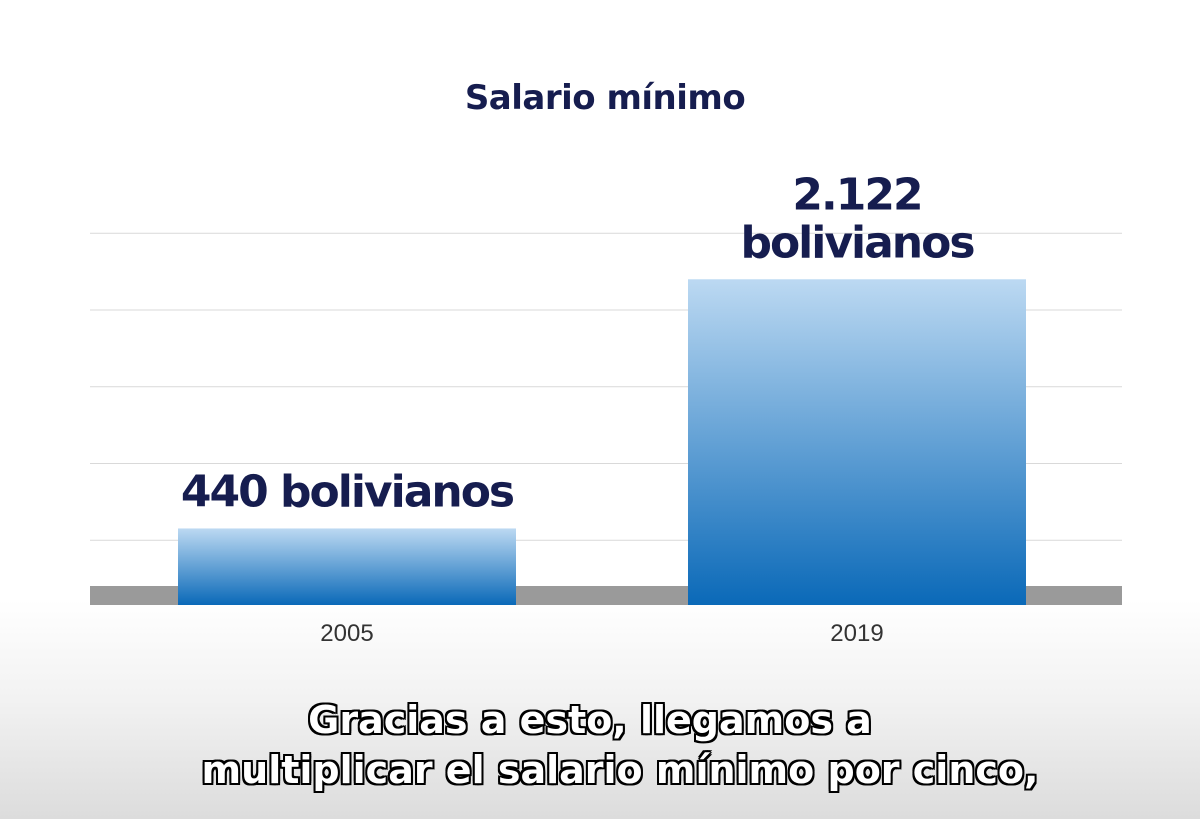 The height and width of the screenshot is (819, 1200). Describe the element at coordinates (347, 491) in the screenshot. I see `data-label-2005-0: 440 bolivianos` at that location.